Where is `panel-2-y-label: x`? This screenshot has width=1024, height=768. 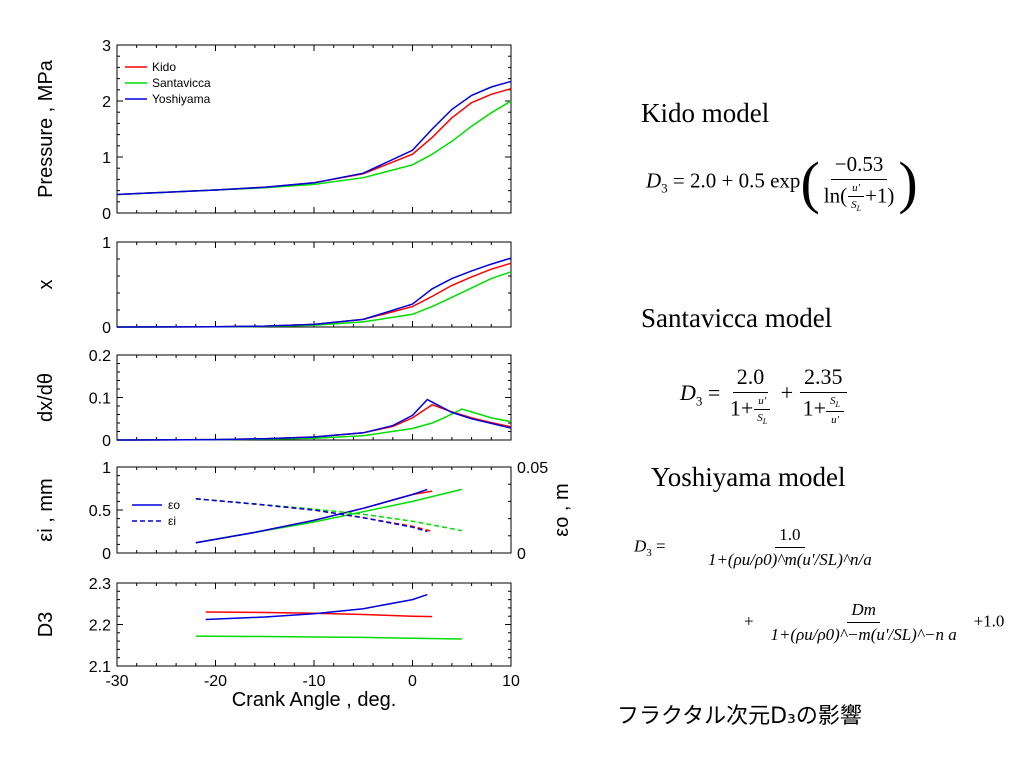 panel-2-y-label: x is located at coordinates (46, 285).